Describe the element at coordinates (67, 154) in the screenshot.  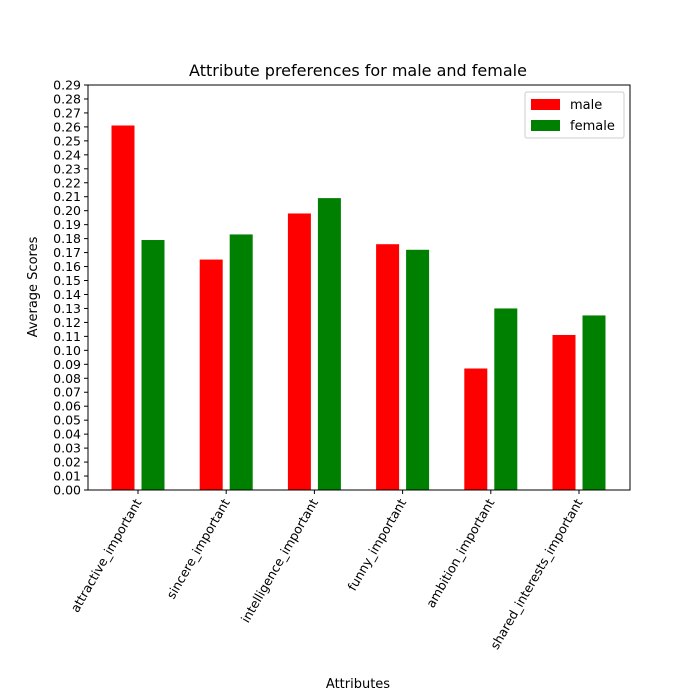
I see `y-tick-label: 0.24` at that location.